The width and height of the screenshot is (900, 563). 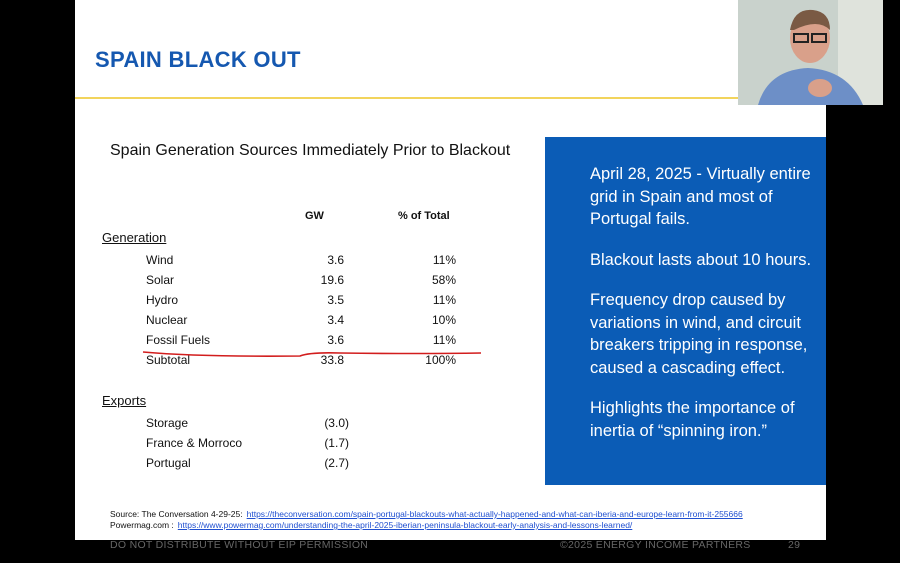 What do you see at coordinates (134, 237) in the screenshot?
I see `section-heading: Generation` at bounding box center [134, 237].